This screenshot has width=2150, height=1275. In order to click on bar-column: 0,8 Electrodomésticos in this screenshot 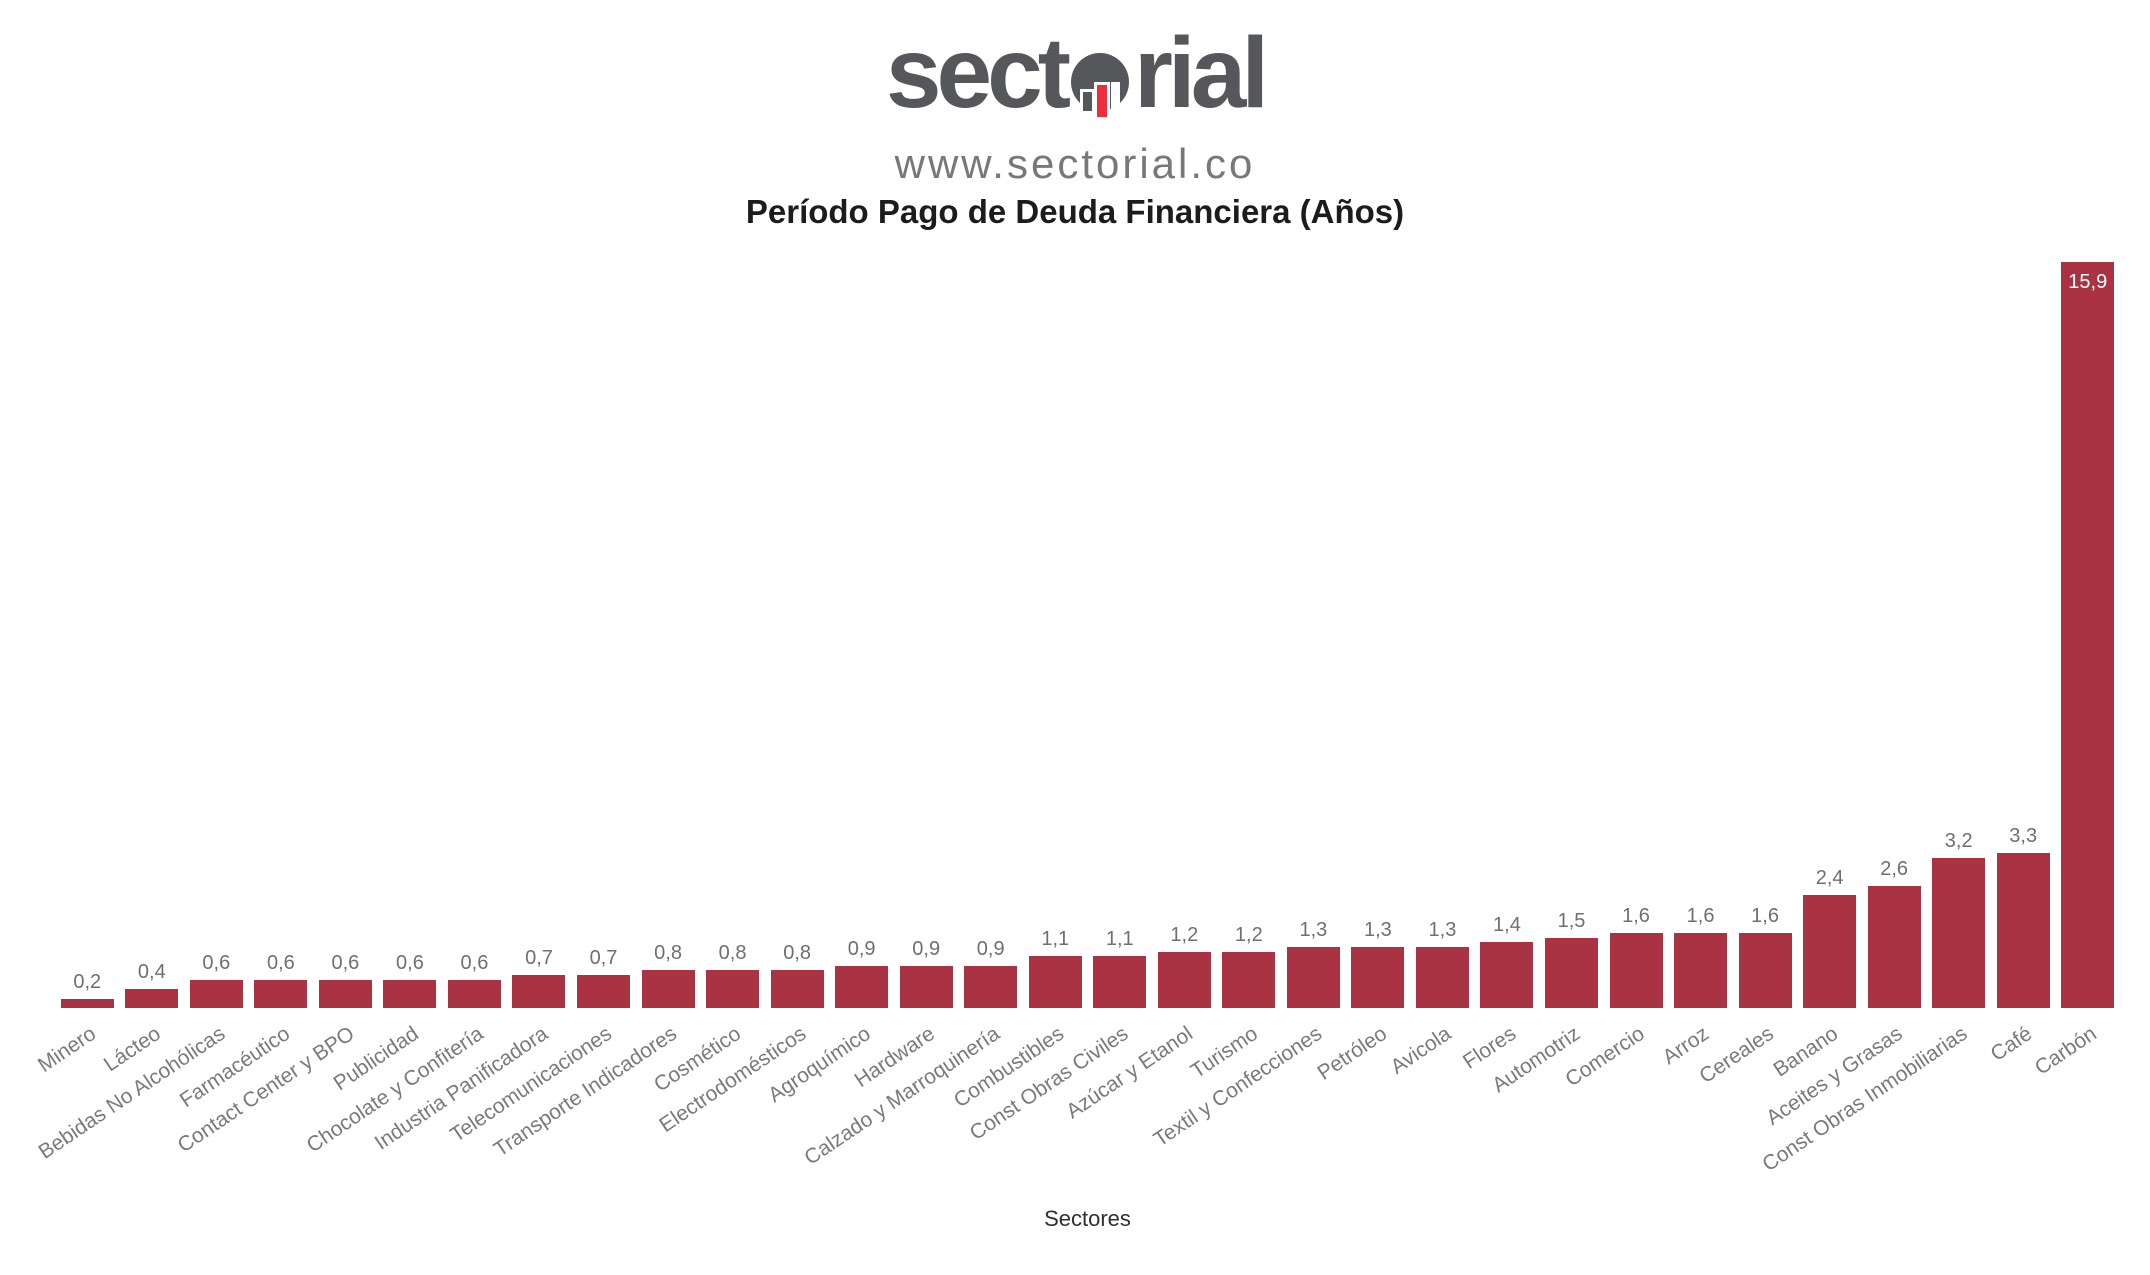, I will do `click(742, 676)`.